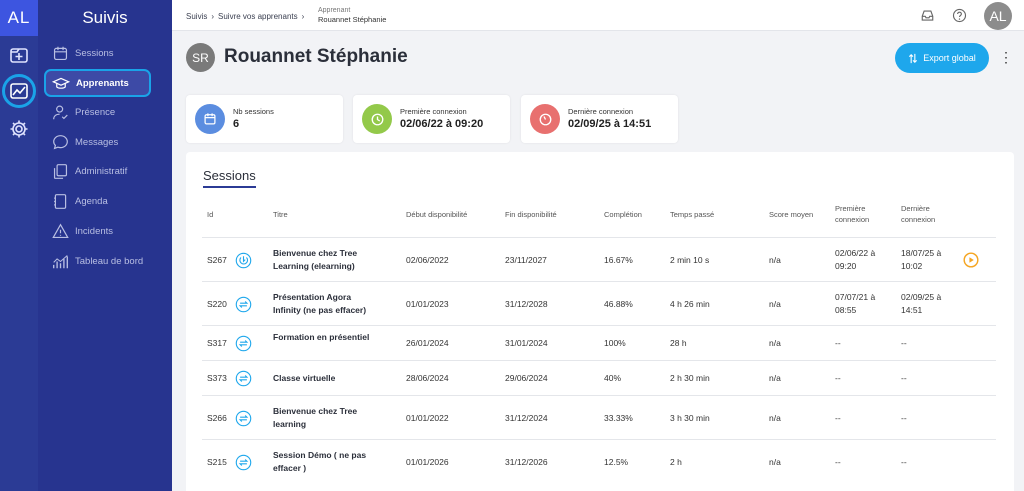 The width and height of the screenshot is (1024, 491). What do you see at coordinates (442, 124) in the screenshot?
I see `stat-value: 02/06/22 à 09:20` at bounding box center [442, 124].